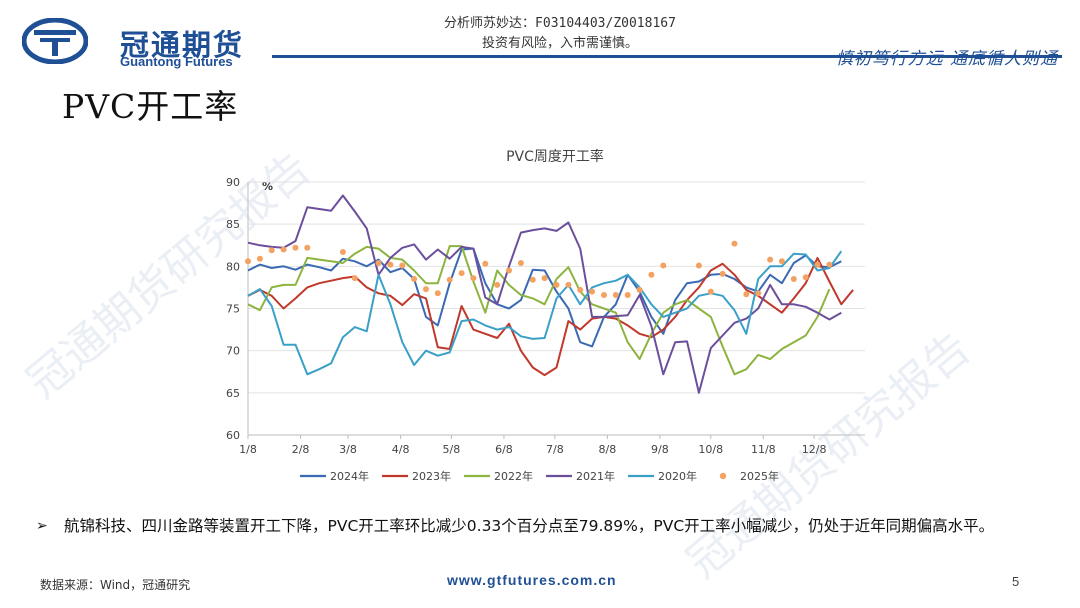  Describe the element at coordinates (946, 59) in the screenshot. I see `company-slogan: 慎初笃行方远 通底循人则通` at that location.